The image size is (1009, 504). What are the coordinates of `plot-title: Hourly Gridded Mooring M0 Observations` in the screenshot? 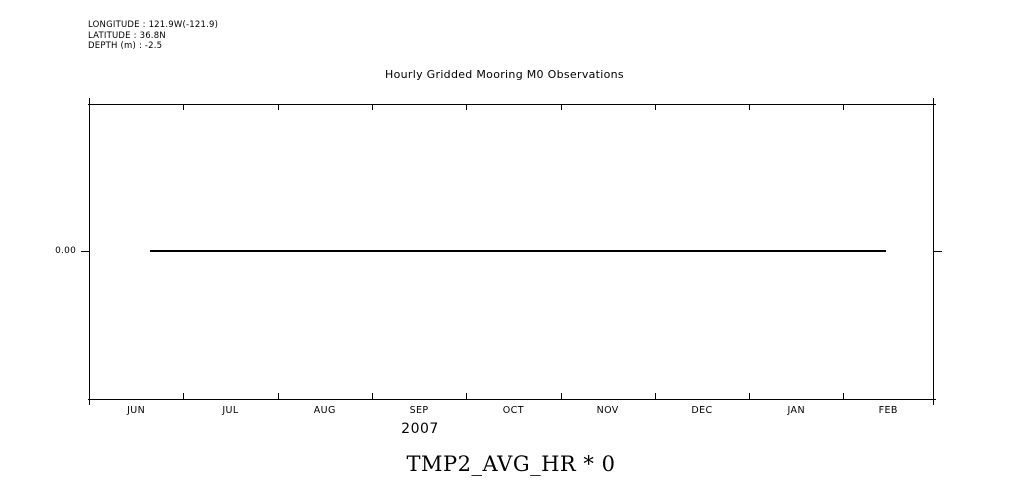 It's located at (504, 74).